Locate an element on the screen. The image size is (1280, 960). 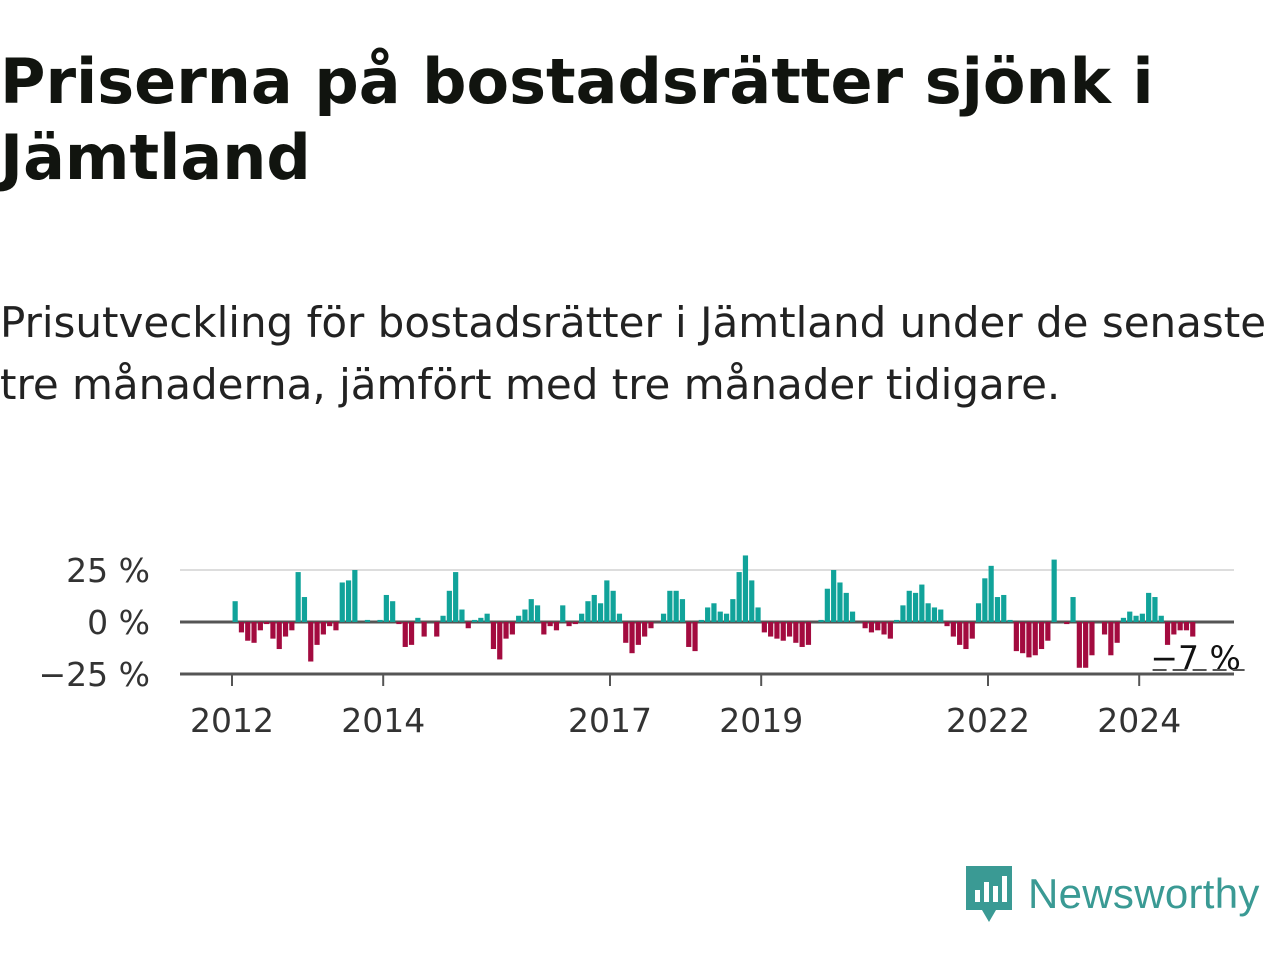
y-tick-label: 0 % is located at coordinates (118, 622).